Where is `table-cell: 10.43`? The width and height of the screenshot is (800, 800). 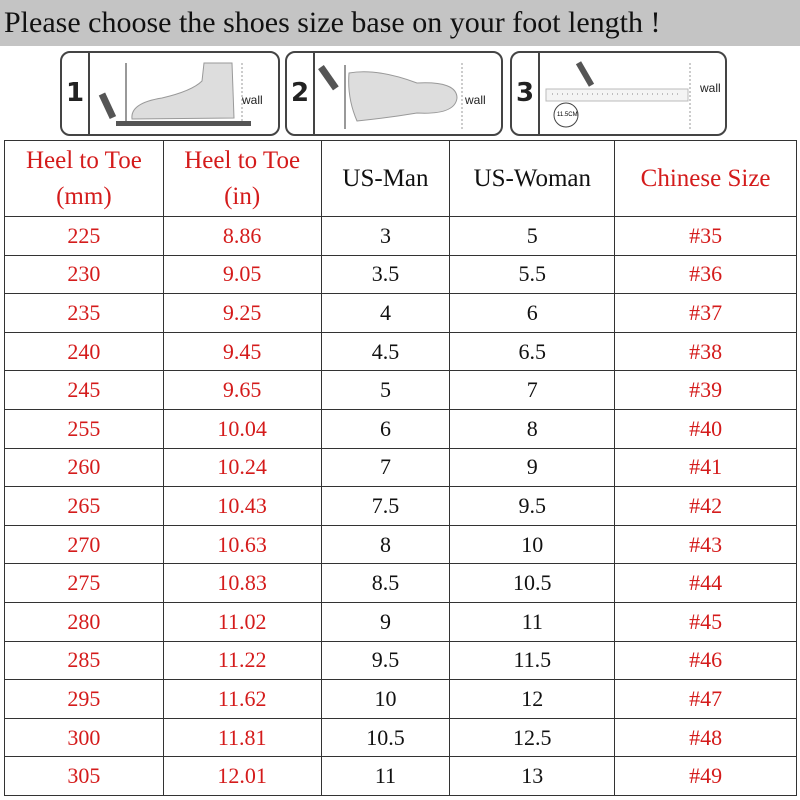 table-cell: 10.43 is located at coordinates (242, 506).